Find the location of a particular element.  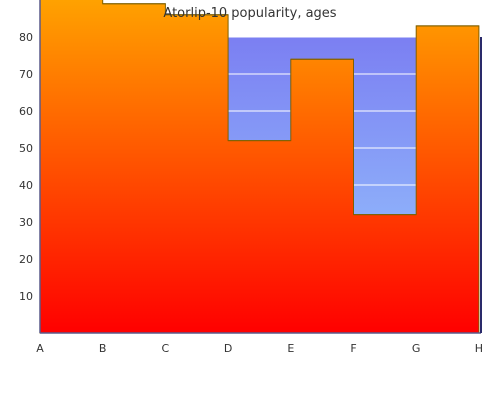

x-tick-label-H: H is located at coordinates (479, 348).